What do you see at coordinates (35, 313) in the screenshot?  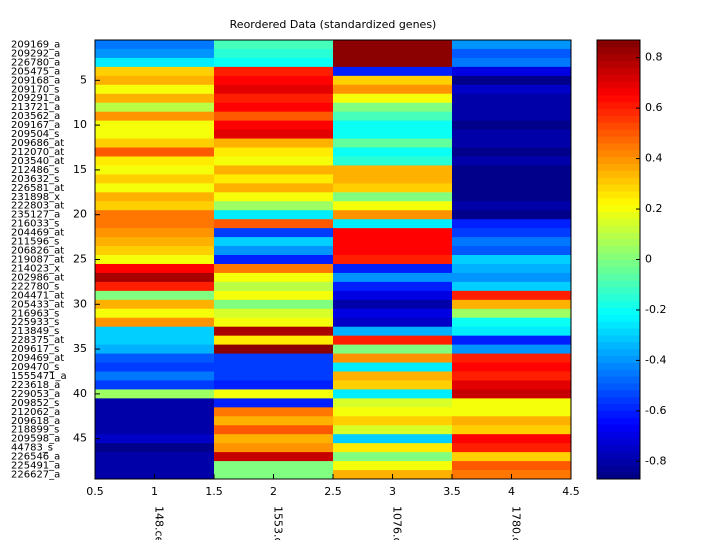 I see `row-label: 216963_s` at bounding box center [35, 313].